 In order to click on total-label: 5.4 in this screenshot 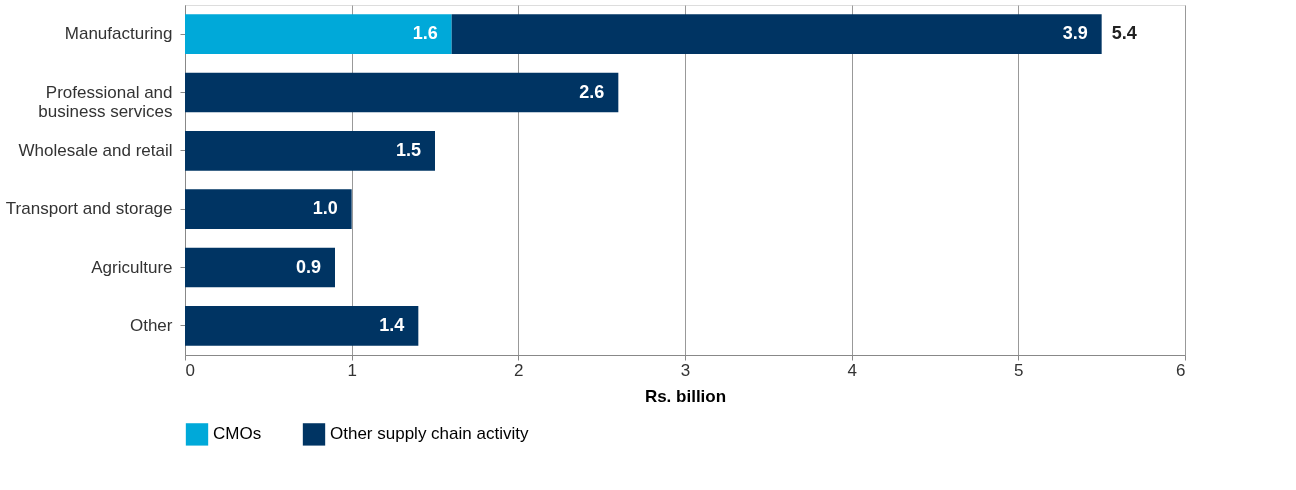, I will do `click(1124, 33)`.